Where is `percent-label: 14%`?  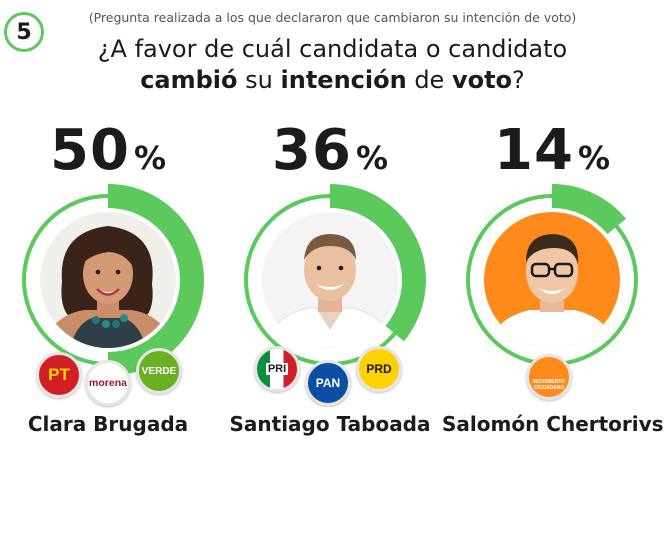
percent-label: 14% is located at coordinates (552, 150).